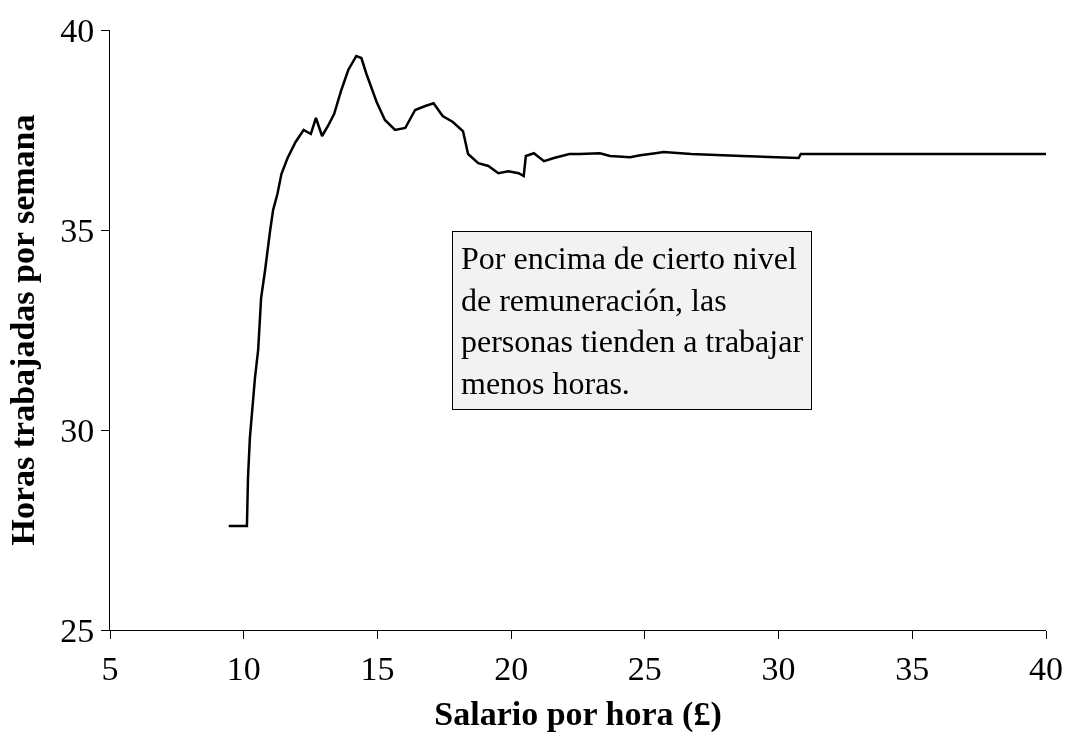 This screenshot has width=1075, height=740. Describe the element at coordinates (578, 714) in the screenshot. I see `x-axis-title: Salario por hora (£)` at that location.